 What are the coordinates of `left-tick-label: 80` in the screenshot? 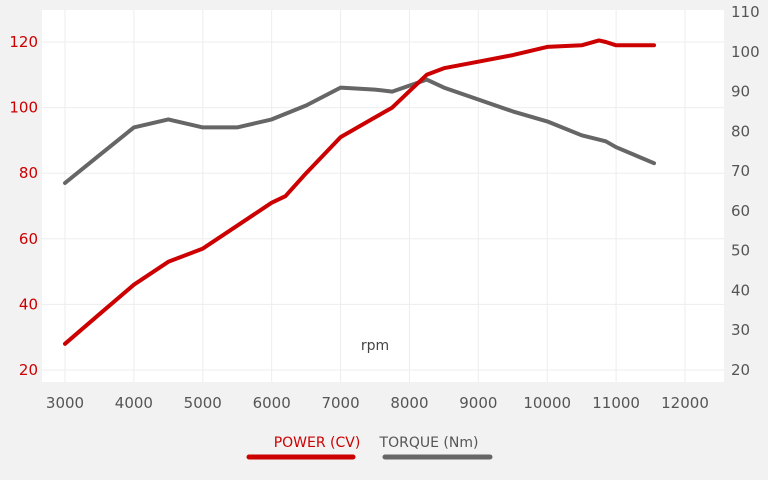 It's located at (28, 173).